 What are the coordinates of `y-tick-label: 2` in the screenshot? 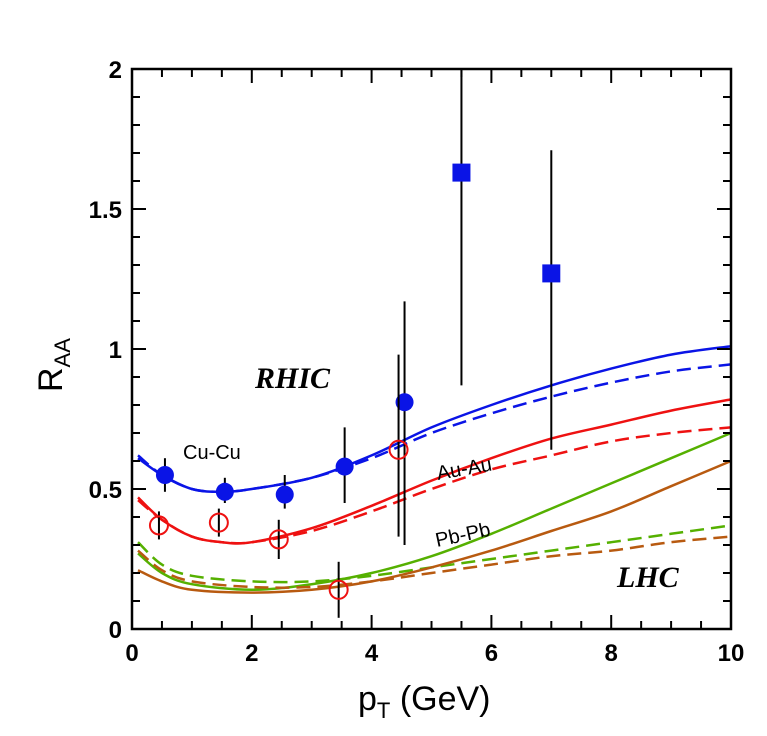 It's located at (115, 70).